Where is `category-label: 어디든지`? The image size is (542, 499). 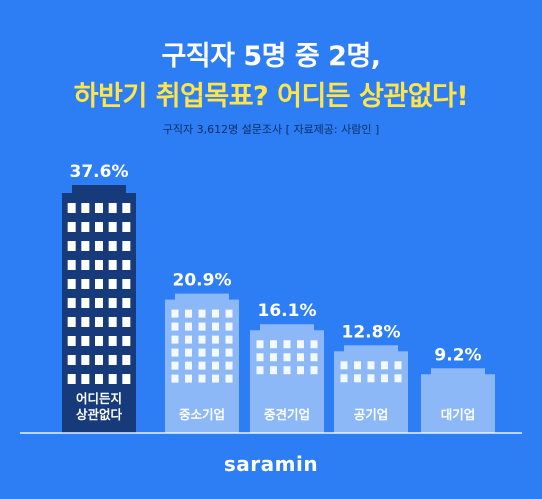
category-label: 어디든지 is located at coordinates (99, 398).